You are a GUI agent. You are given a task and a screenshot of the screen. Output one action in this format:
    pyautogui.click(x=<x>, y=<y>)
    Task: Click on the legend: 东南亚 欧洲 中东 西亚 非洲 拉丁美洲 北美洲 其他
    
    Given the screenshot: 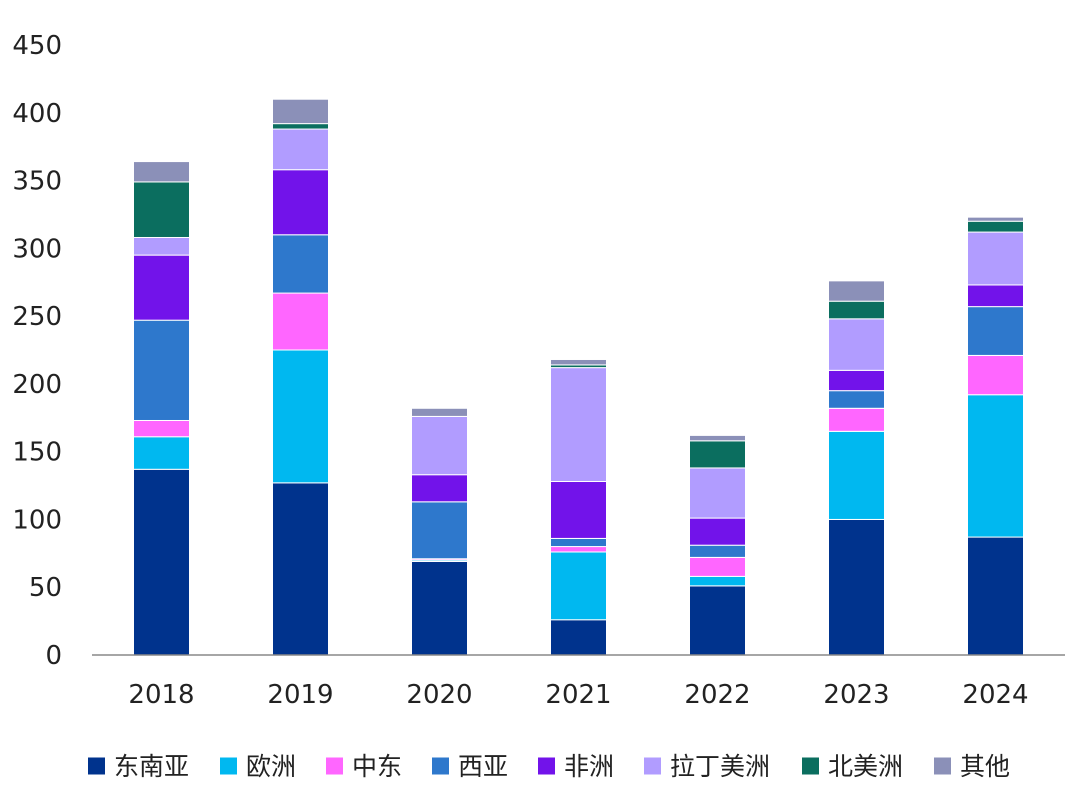 What is the action you would take?
    pyautogui.click(x=549, y=766)
    